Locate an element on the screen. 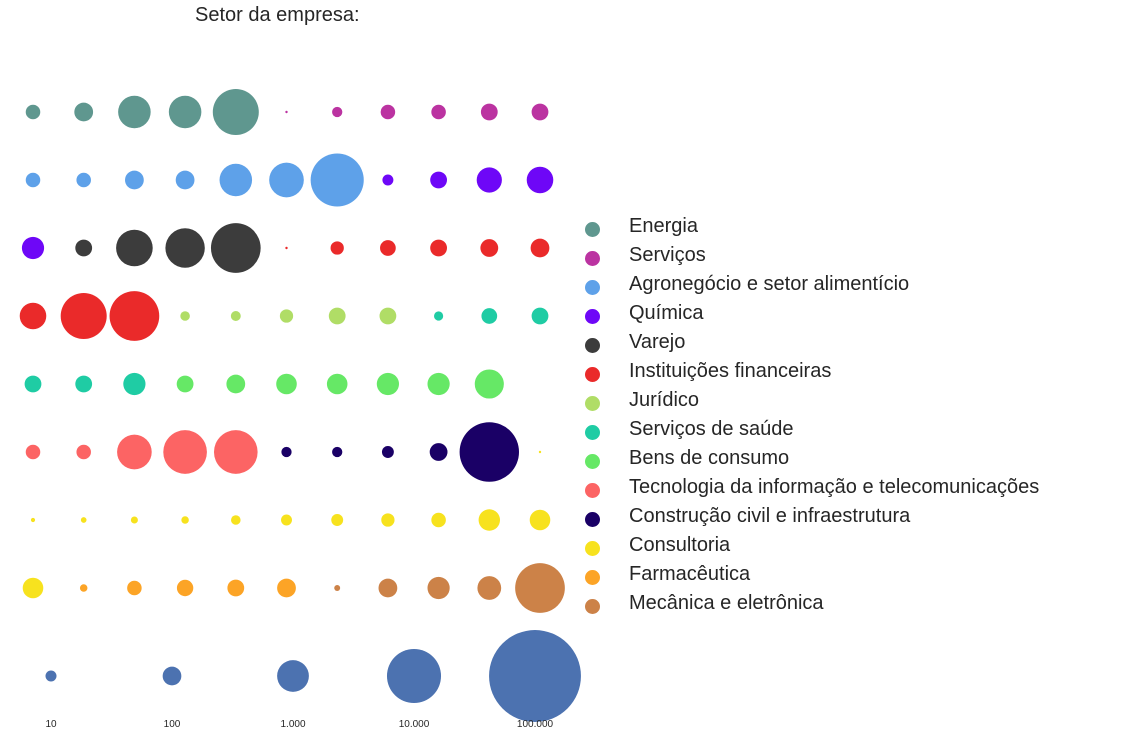  legend-label: Farmacêutica is located at coordinates (690, 574).